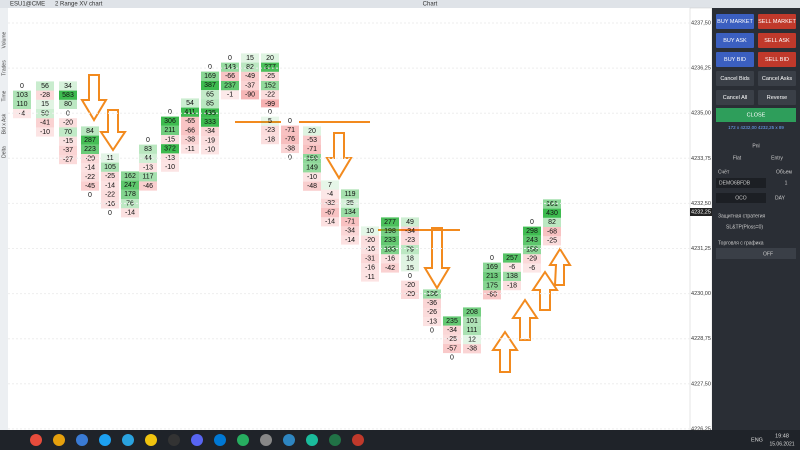 The image size is (800, 455). I want to click on close-label: CLOSE, so click(756, 115).